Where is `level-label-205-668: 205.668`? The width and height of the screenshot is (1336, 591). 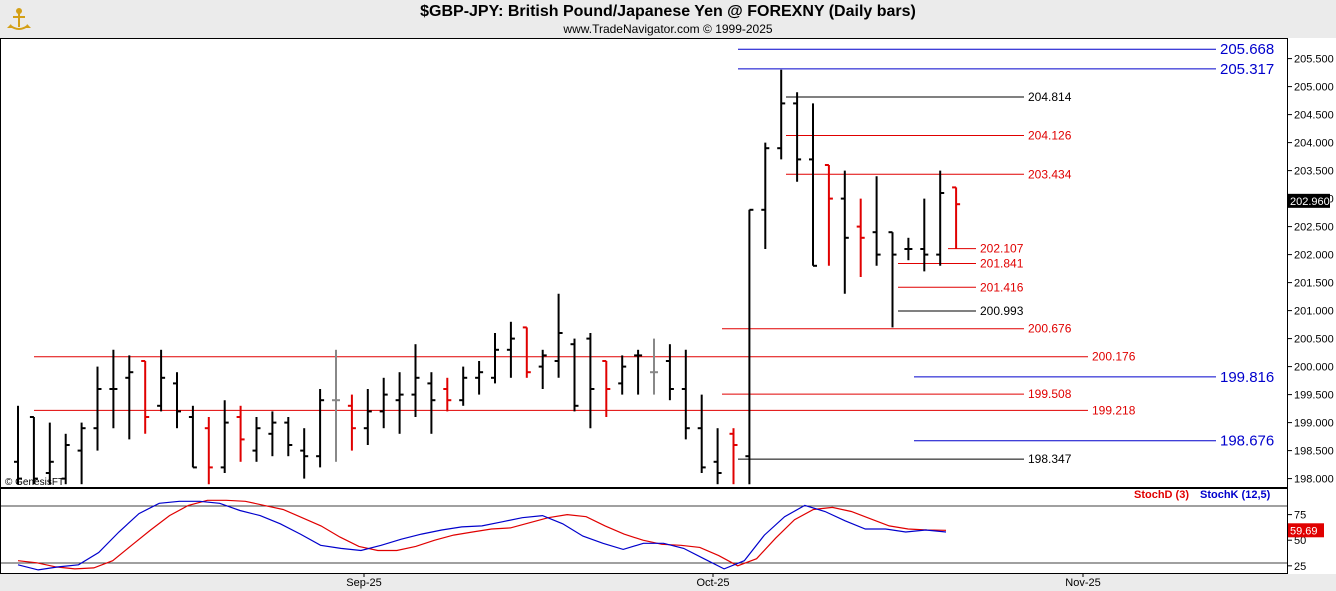 level-label-205-668: 205.668 is located at coordinates (1247, 49).